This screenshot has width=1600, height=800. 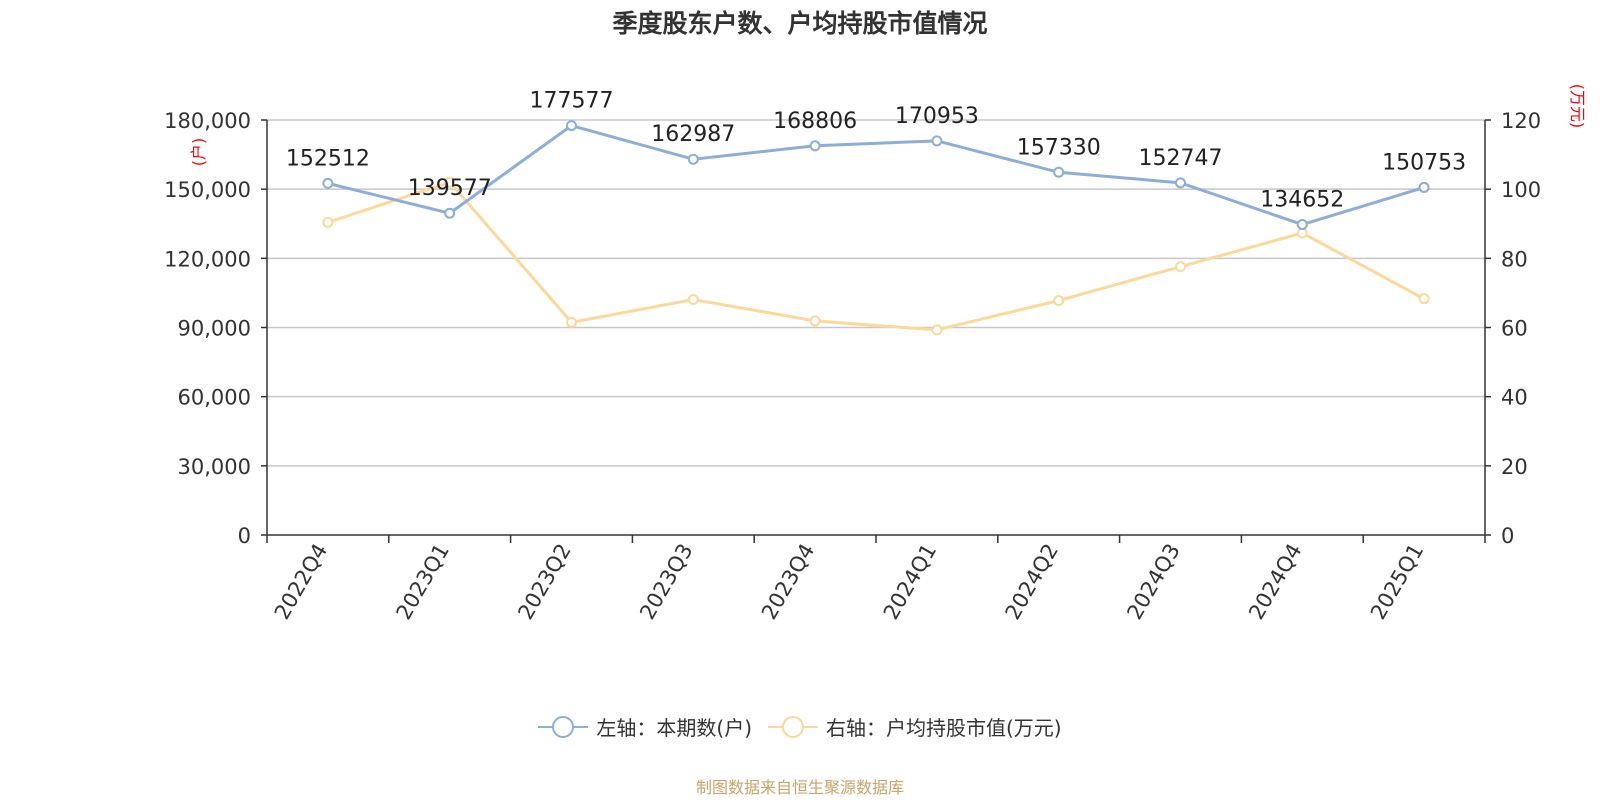 What do you see at coordinates (301, 582) in the screenshot?
I see `x-tick-label: 2022Q4` at bounding box center [301, 582].